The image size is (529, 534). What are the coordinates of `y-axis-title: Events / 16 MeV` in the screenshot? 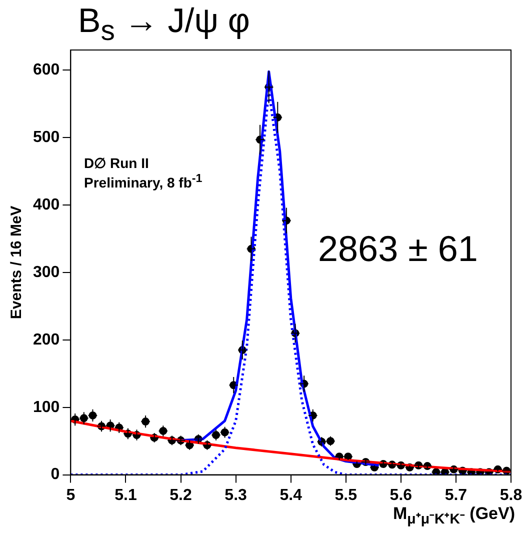 It's located at (17, 263).